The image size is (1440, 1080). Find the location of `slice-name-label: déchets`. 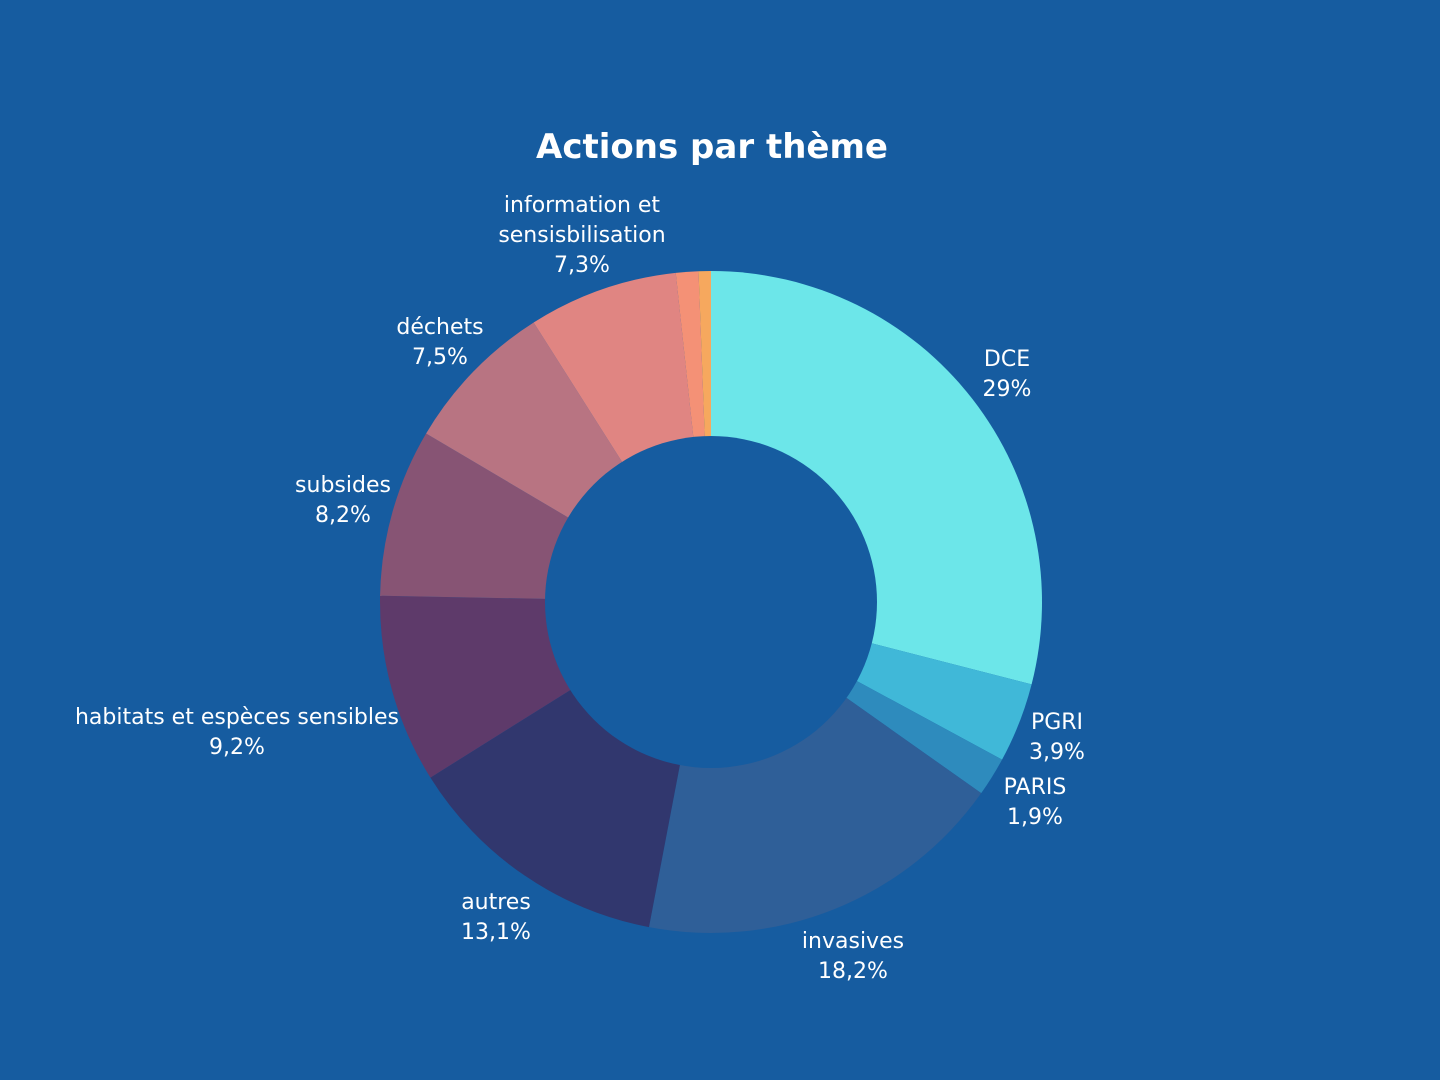

slice-name-label: déchets is located at coordinates (439, 327).